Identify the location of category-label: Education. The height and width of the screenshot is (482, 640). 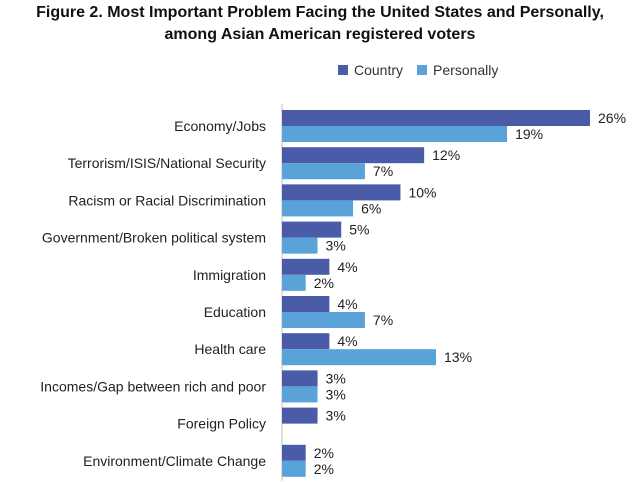
(235, 312).